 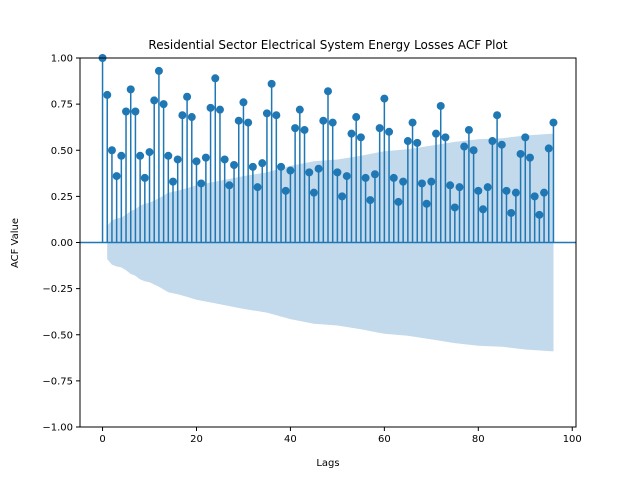 I want to click on x-tick-label: 80, so click(x=478, y=439).